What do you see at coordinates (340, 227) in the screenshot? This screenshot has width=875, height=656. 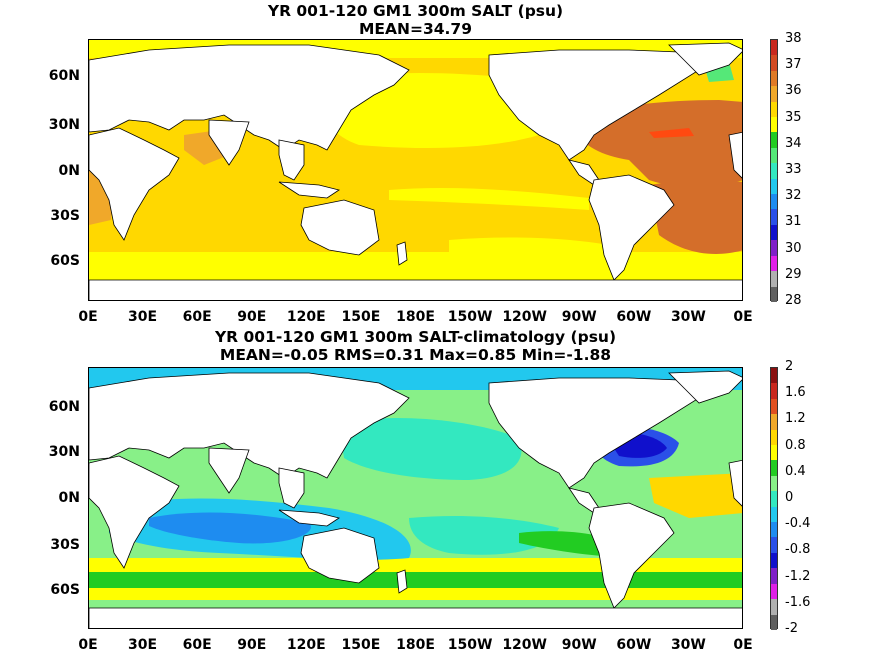 I see `australia` at bounding box center [340, 227].